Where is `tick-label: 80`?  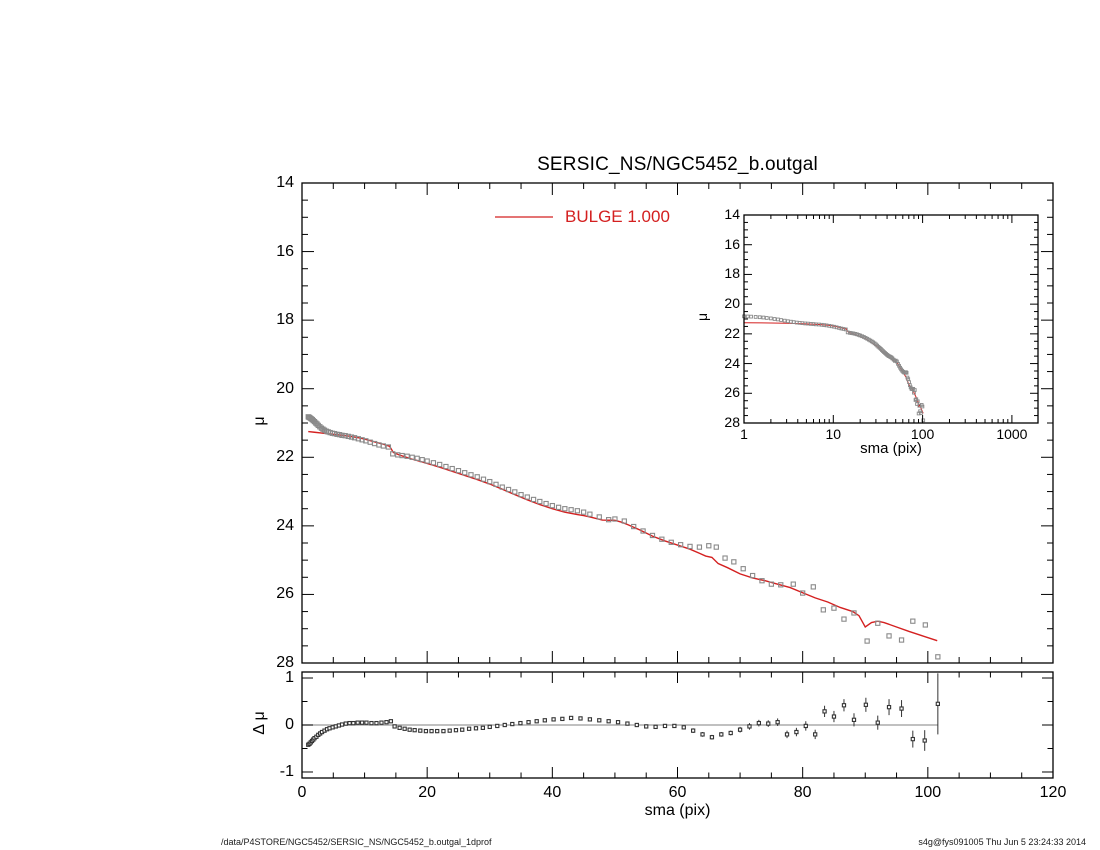
tick-label: 80 is located at coordinates (802, 792).